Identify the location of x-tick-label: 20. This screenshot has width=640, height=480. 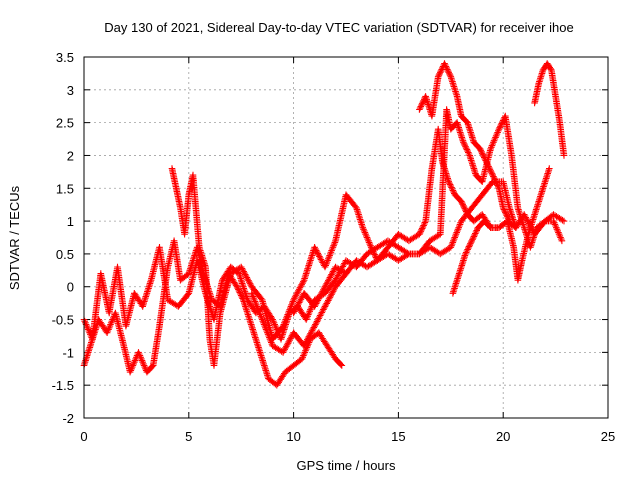
(503, 436).